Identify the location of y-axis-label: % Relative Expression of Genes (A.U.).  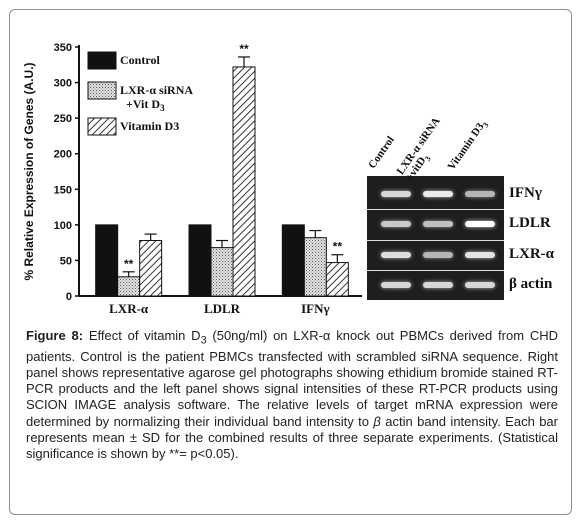
(29, 171).